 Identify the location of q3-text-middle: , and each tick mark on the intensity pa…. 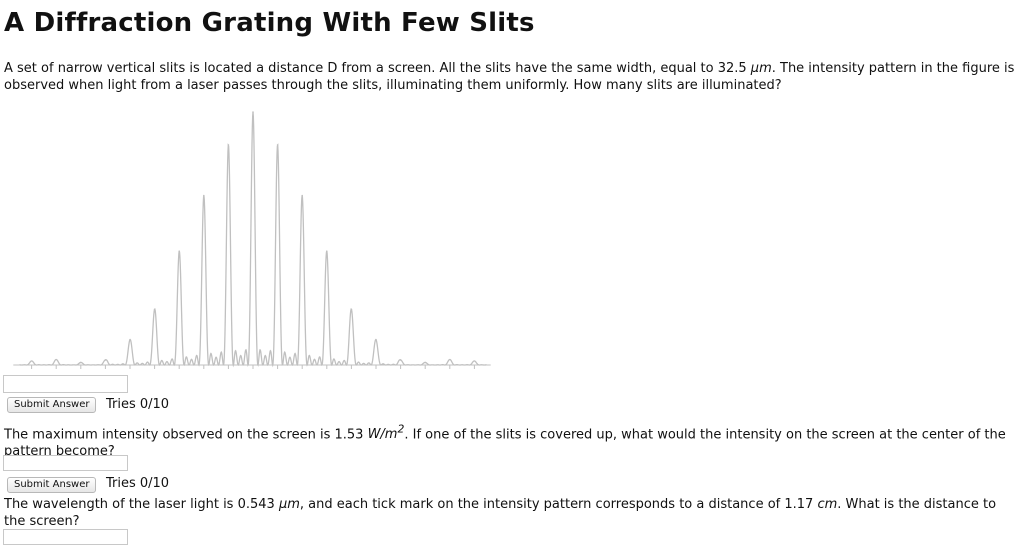
(558, 504).